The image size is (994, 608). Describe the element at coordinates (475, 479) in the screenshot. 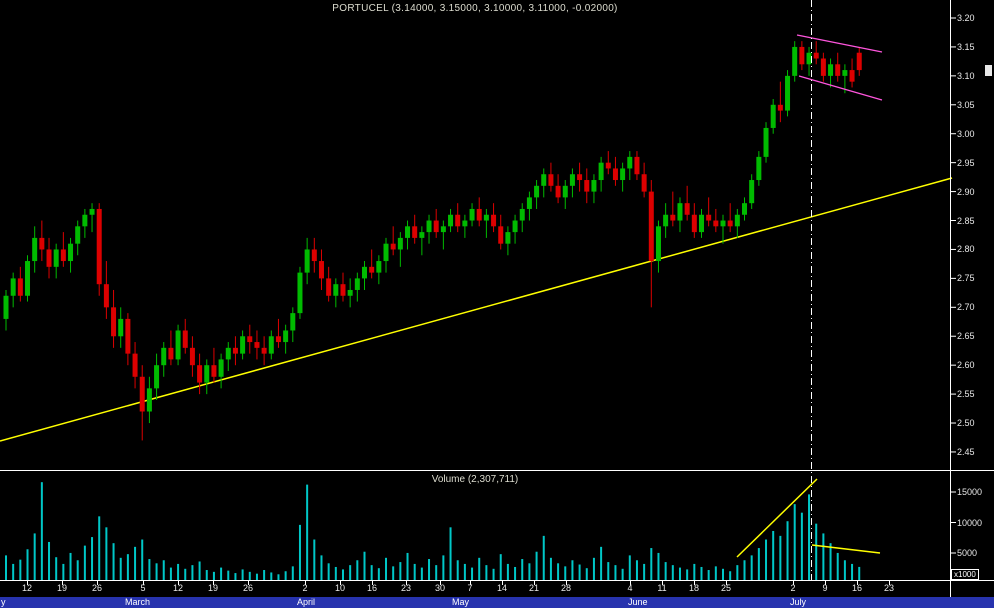

I see `volume-pane-title: Volume (2,307,711)` at that location.